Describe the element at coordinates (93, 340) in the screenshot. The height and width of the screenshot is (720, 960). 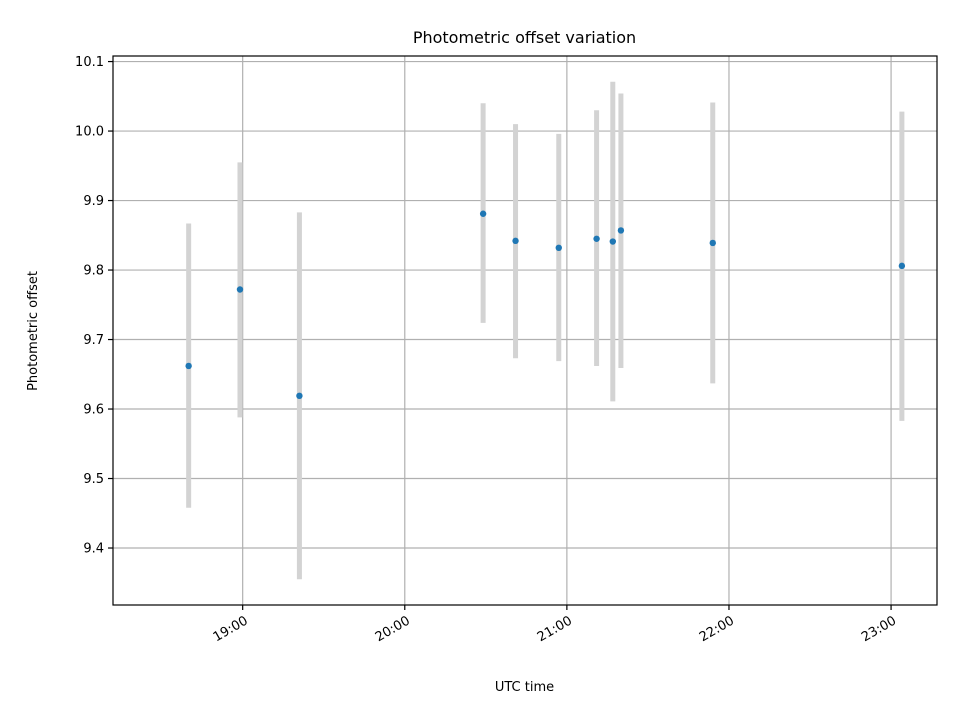
I see `y-tick-label: 9.7` at that location.